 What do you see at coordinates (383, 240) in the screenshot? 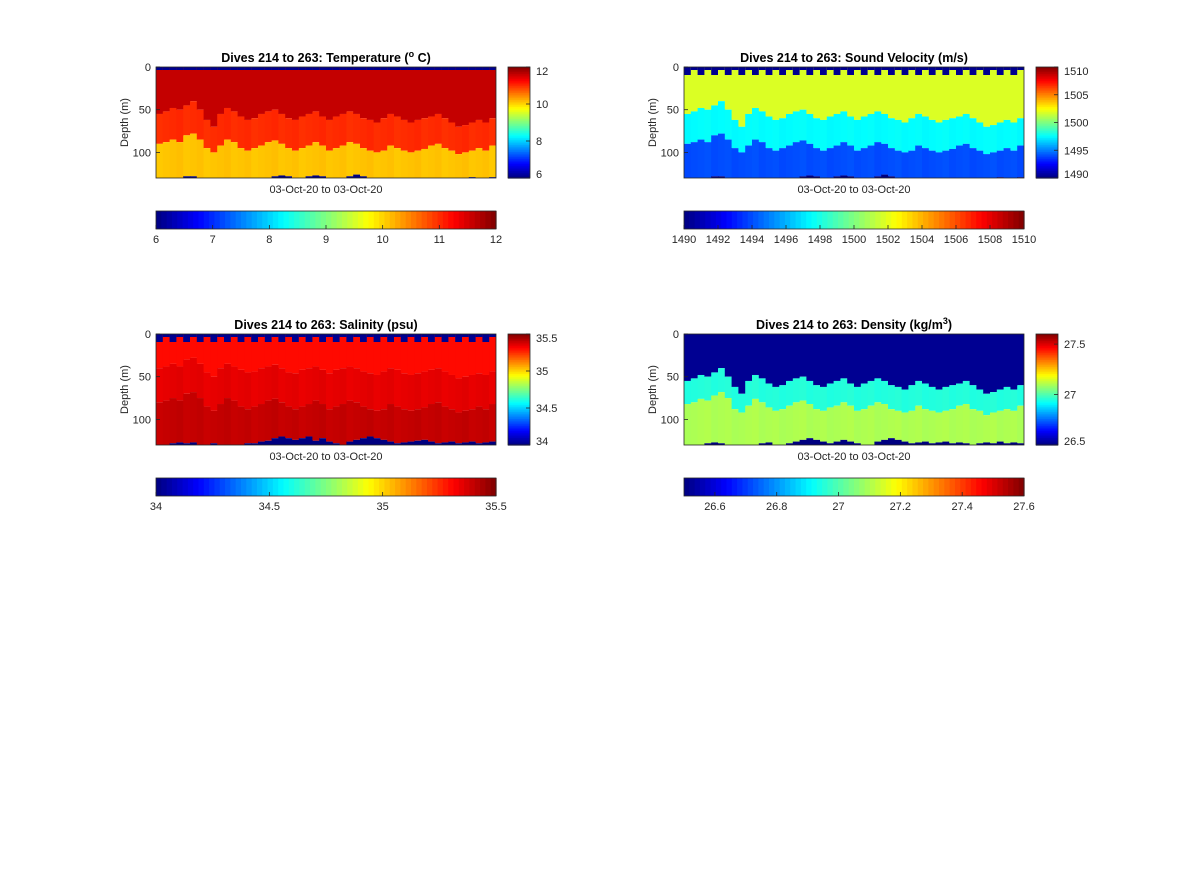
I see `colorbar-tick-label: 10` at bounding box center [383, 240].